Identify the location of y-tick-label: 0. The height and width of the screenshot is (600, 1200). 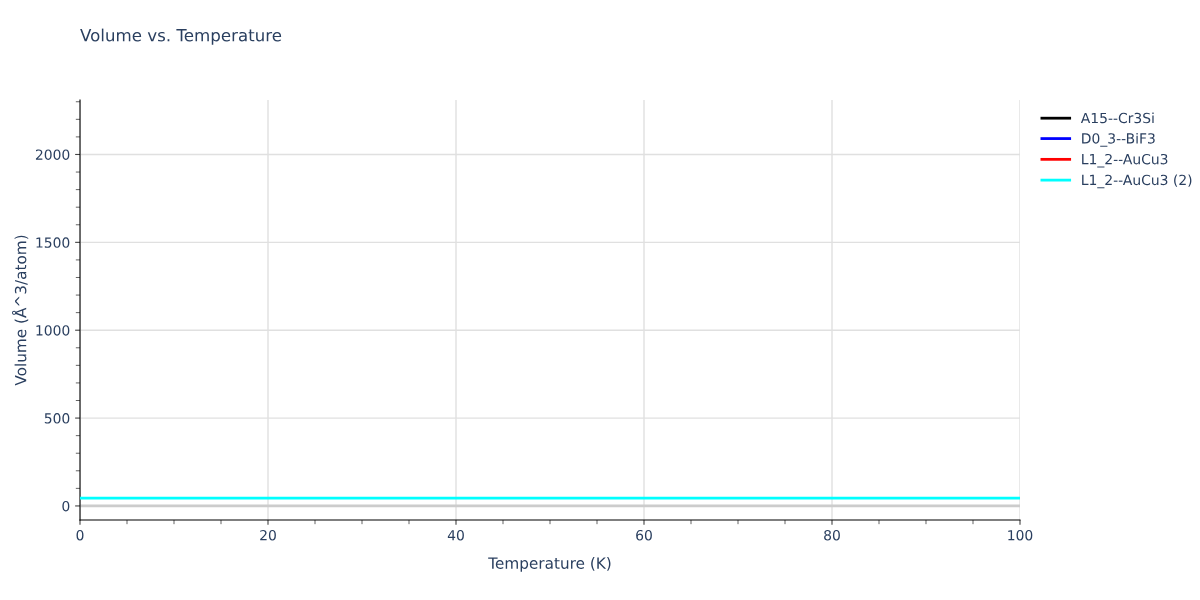
(66, 506).